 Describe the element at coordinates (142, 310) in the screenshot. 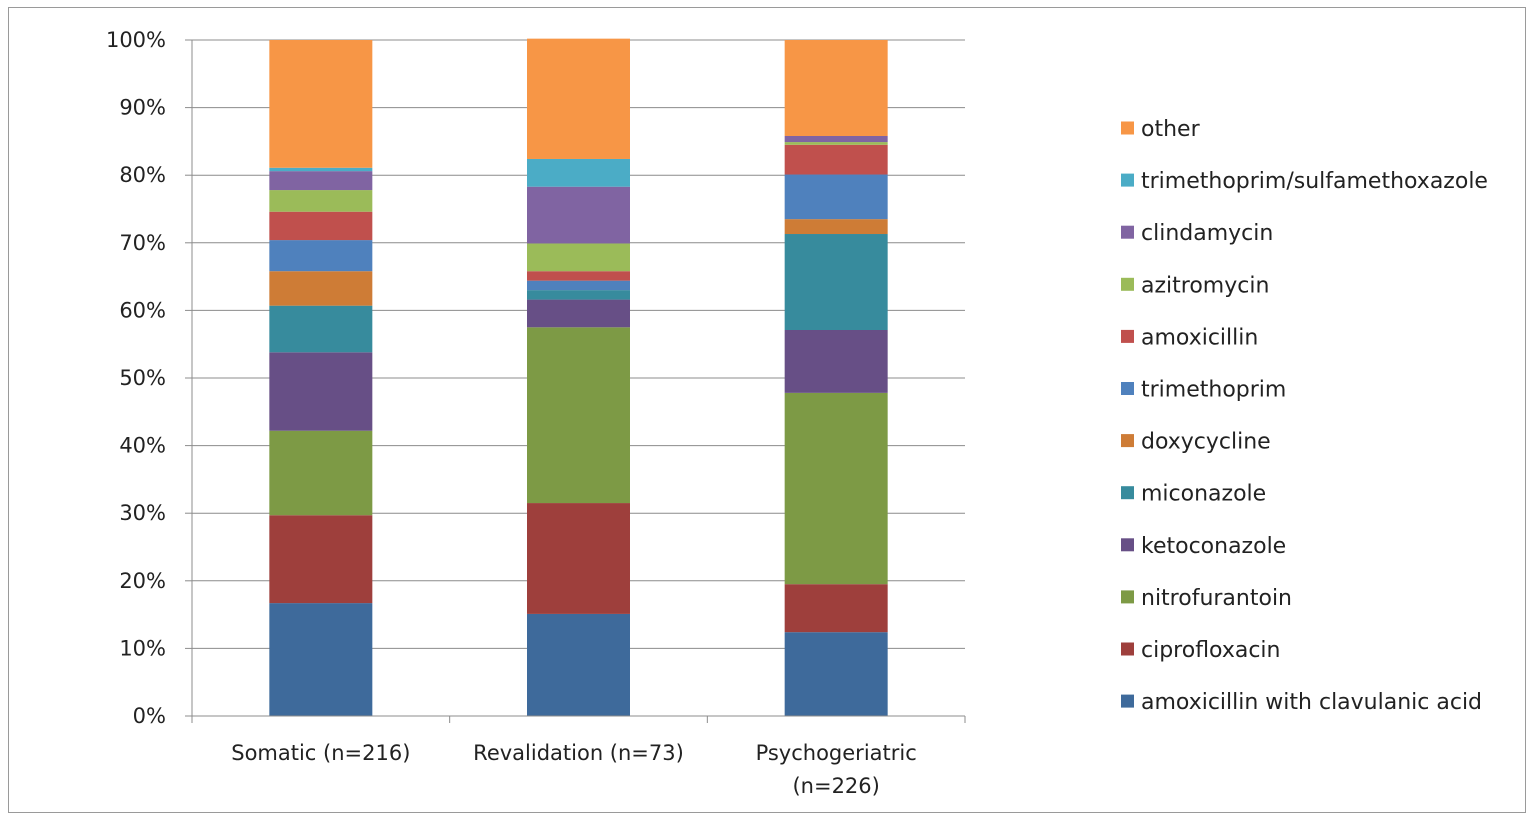

I see `y-tick-label: 60%` at that location.